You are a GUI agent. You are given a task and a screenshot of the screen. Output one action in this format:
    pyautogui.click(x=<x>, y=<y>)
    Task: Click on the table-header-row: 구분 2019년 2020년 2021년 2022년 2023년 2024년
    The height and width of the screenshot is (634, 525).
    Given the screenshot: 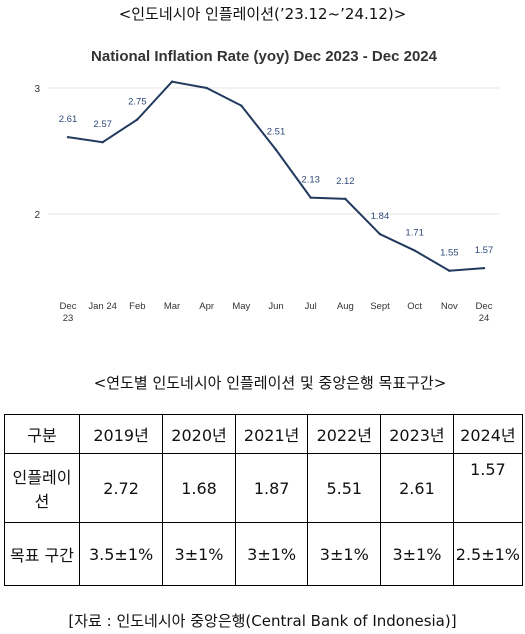 What is the action you would take?
    pyautogui.click(x=264, y=434)
    